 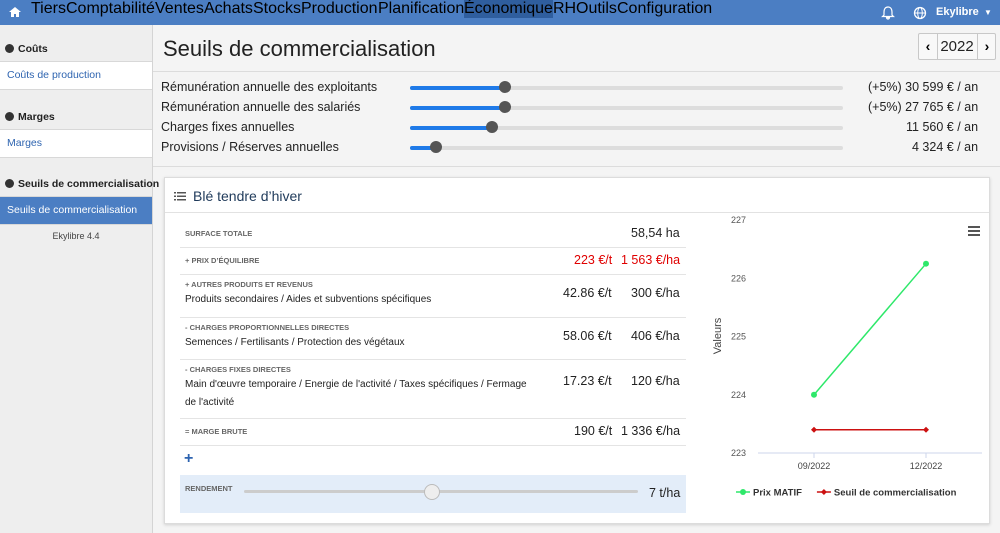 What do you see at coordinates (25, 143) in the screenshot?
I see `sidebar-link: Marges` at bounding box center [25, 143].